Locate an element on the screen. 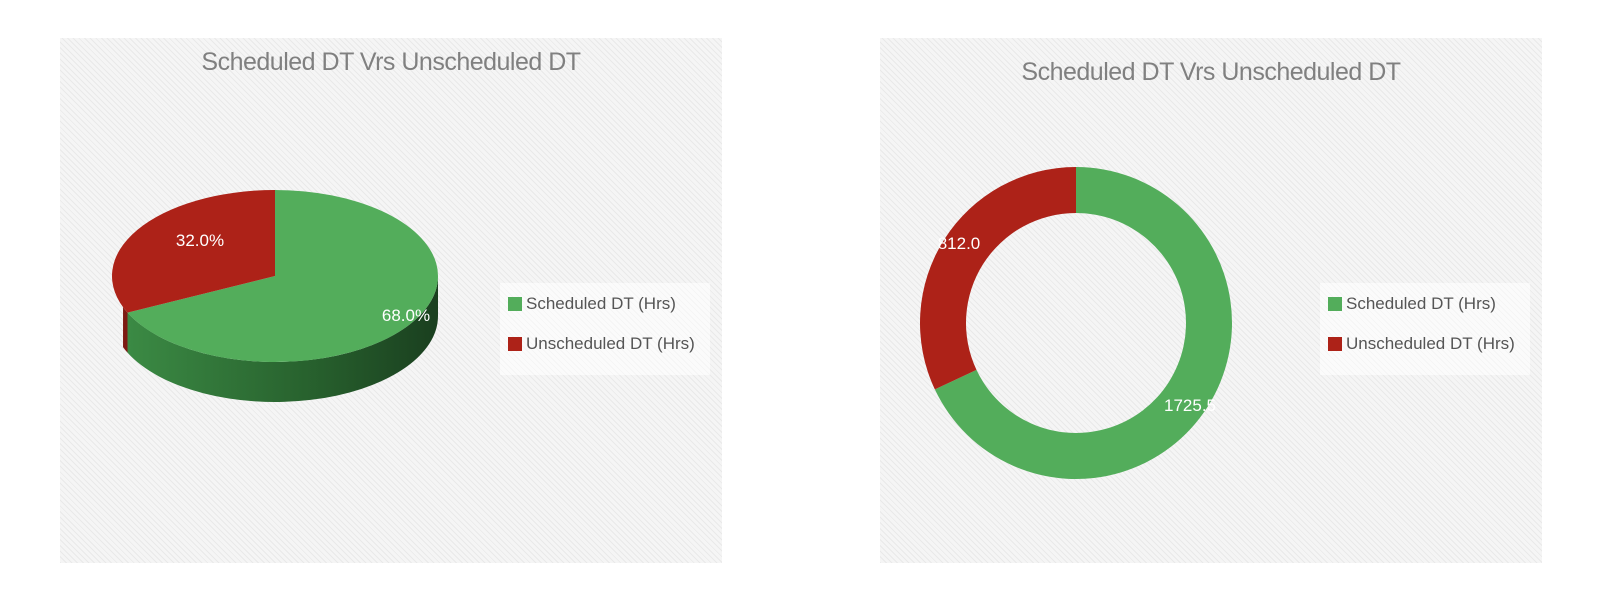  data-label-scheduled: 1725.5 is located at coordinates (1190, 405).